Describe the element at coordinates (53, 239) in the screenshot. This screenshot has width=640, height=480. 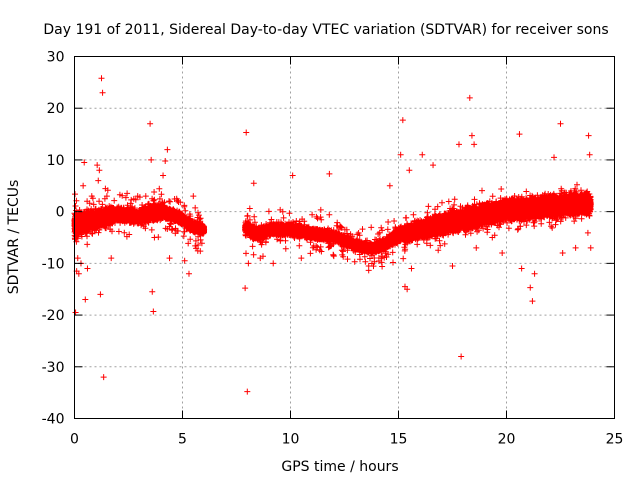
I see `y-tick-labels: 30 20 10 0 -10 -20 -30 -40` at that location.